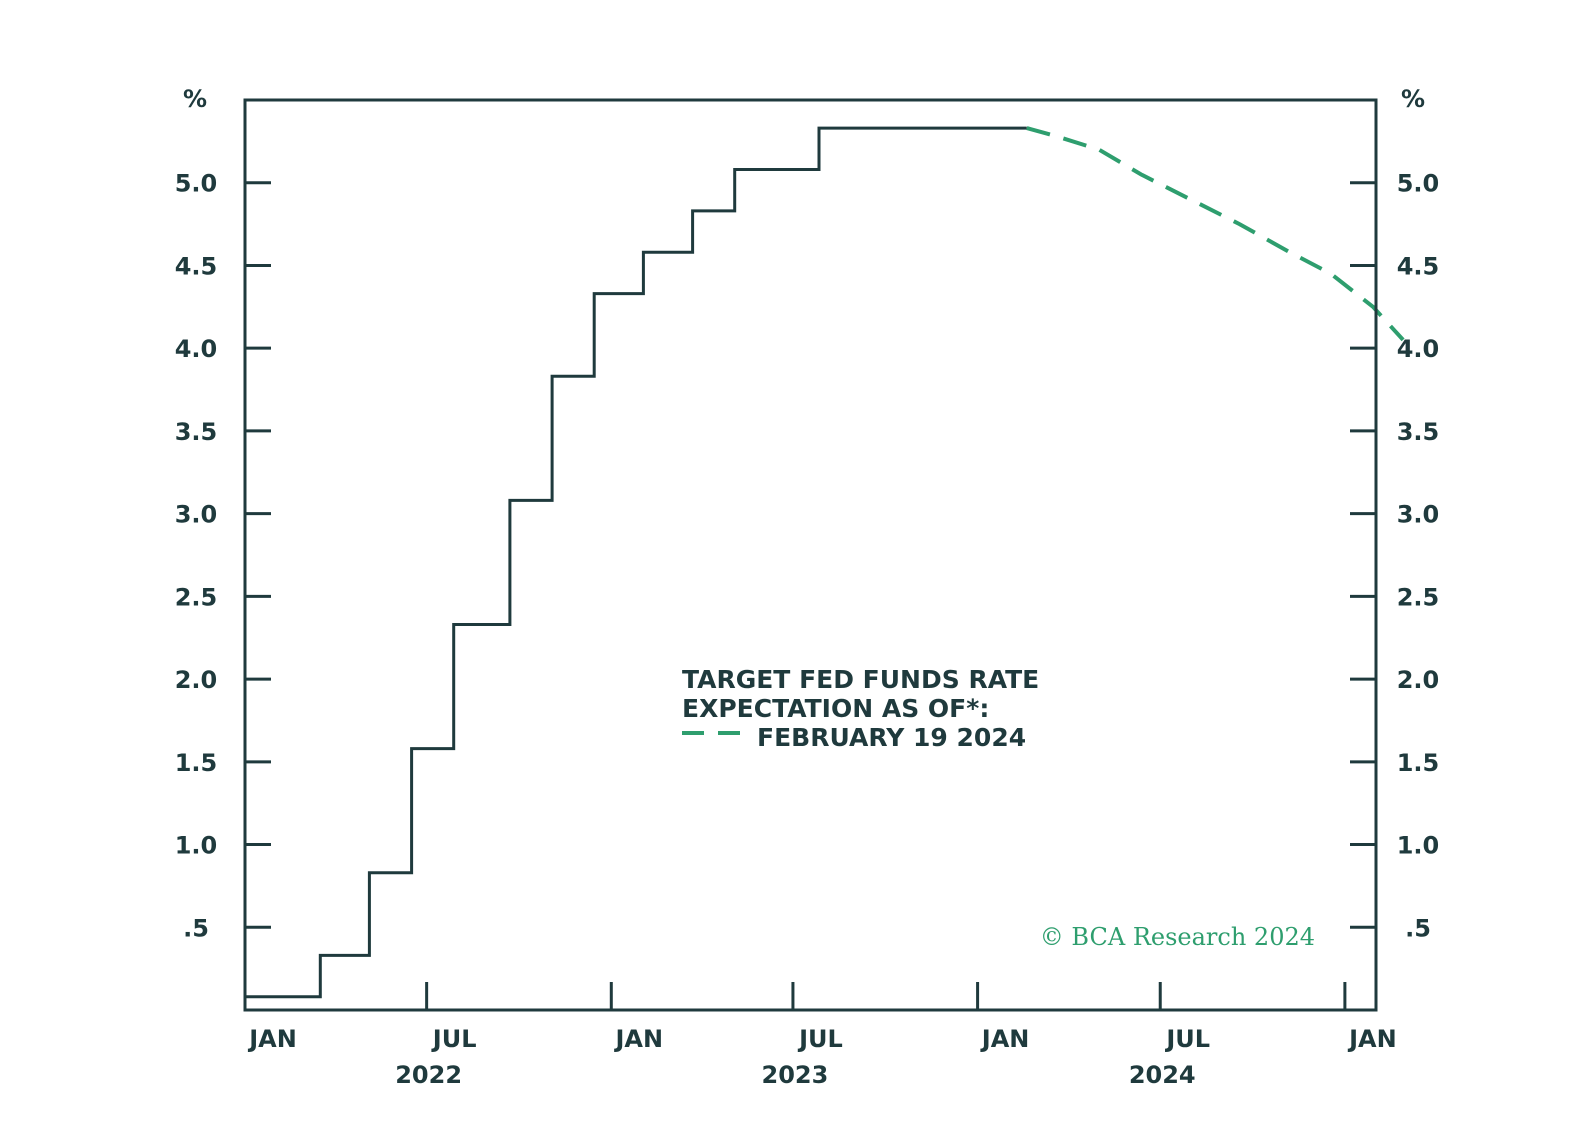  Describe the element at coordinates (1418, 432) in the screenshot. I see `y-tick-label-right: 3.5` at that location.